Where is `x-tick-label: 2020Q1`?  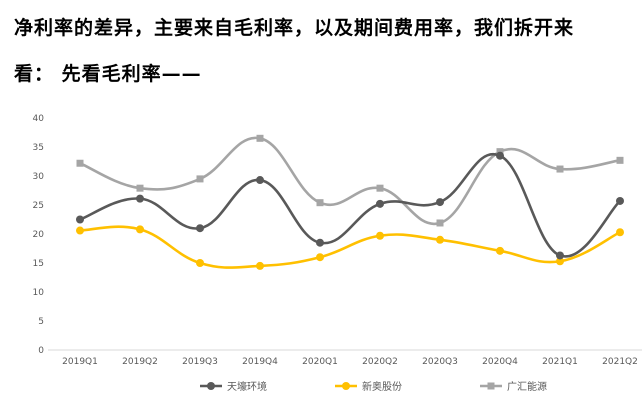 x-tick-label: 2020Q1 is located at coordinates (320, 362).